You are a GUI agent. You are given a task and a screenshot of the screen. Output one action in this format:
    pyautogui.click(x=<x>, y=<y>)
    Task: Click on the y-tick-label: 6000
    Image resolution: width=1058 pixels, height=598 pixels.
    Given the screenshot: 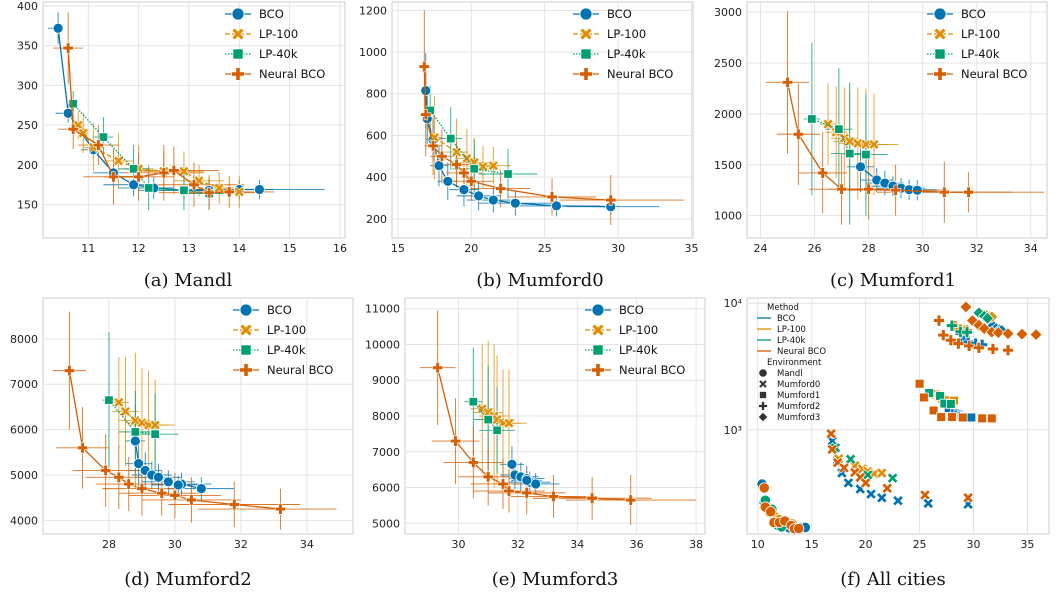 What is the action you would take?
    pyautogui.click(x=386, y=488)
    